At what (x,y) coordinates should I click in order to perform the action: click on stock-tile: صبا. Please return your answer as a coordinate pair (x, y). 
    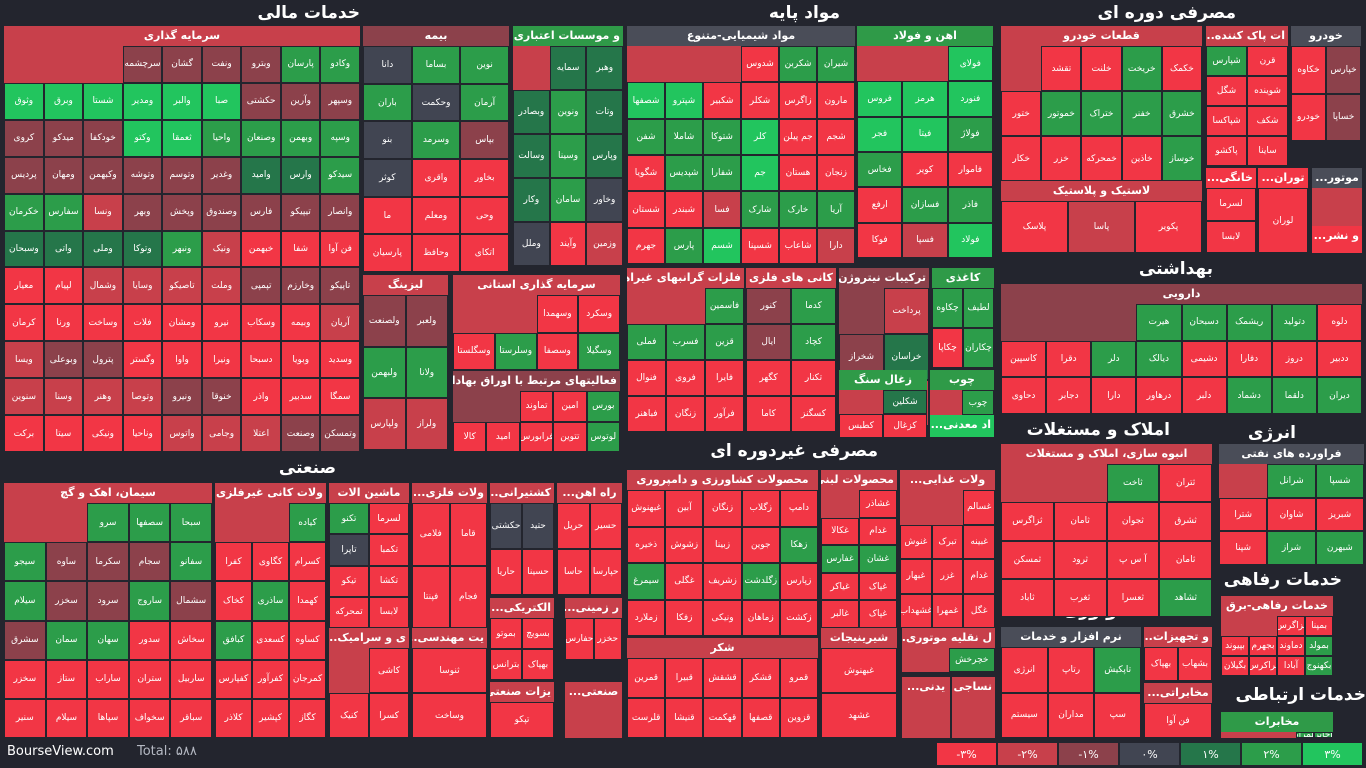
    Looking at the image, I should click on (221, 101).